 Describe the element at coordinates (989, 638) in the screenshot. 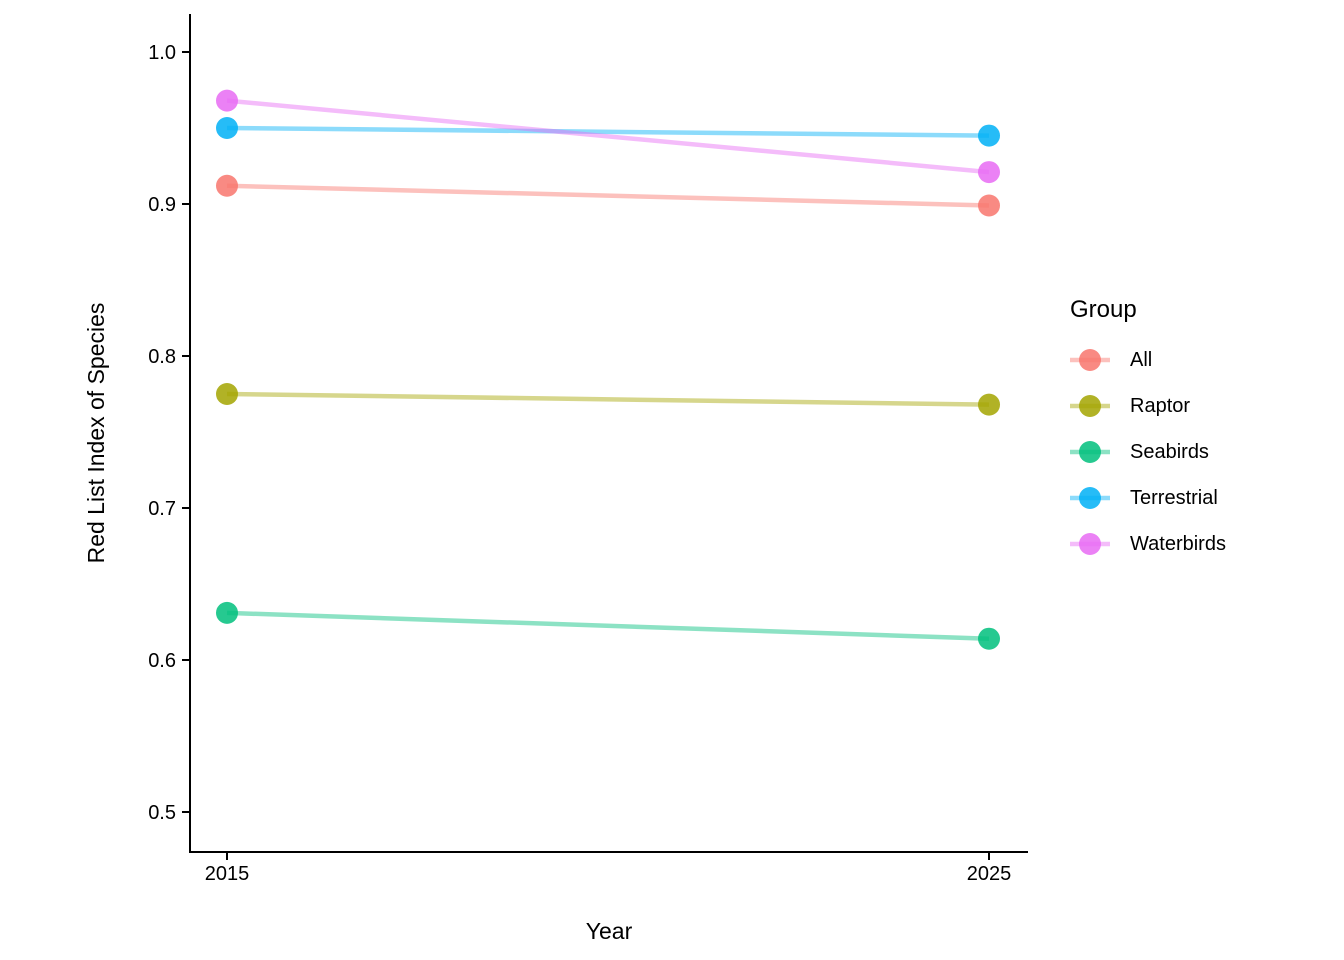

I see `data-point-seabirds-2025` at that location.